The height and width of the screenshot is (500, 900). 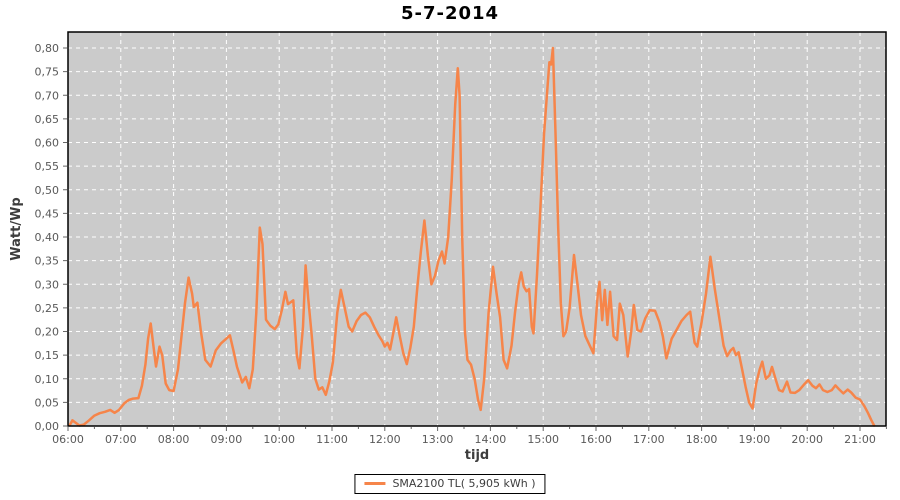 I want to click on x-tick-label: 10:00, so click(x=279, y=439).